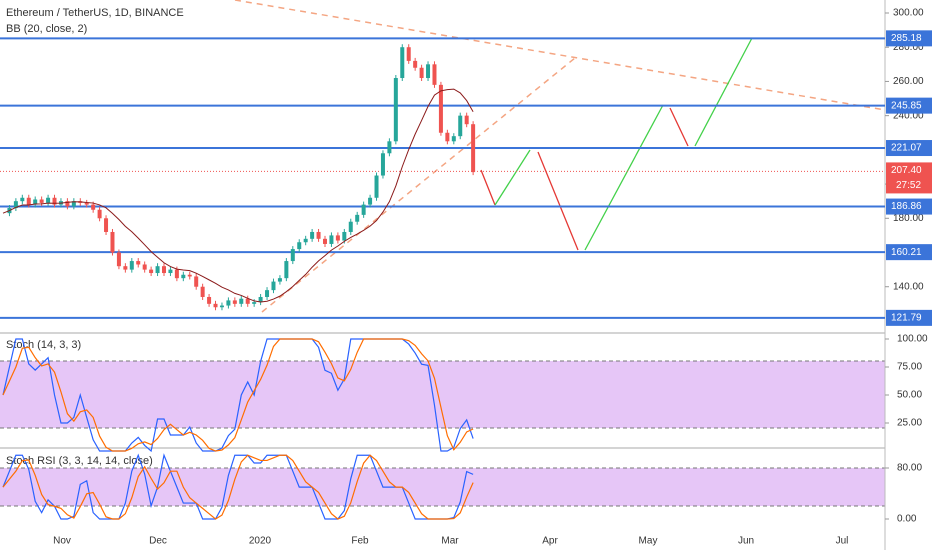 This screenshot has height=550, width=932. Describe the element at coordinates (260, 541) in the screenshot. I see `date-label: 2020` at that location.